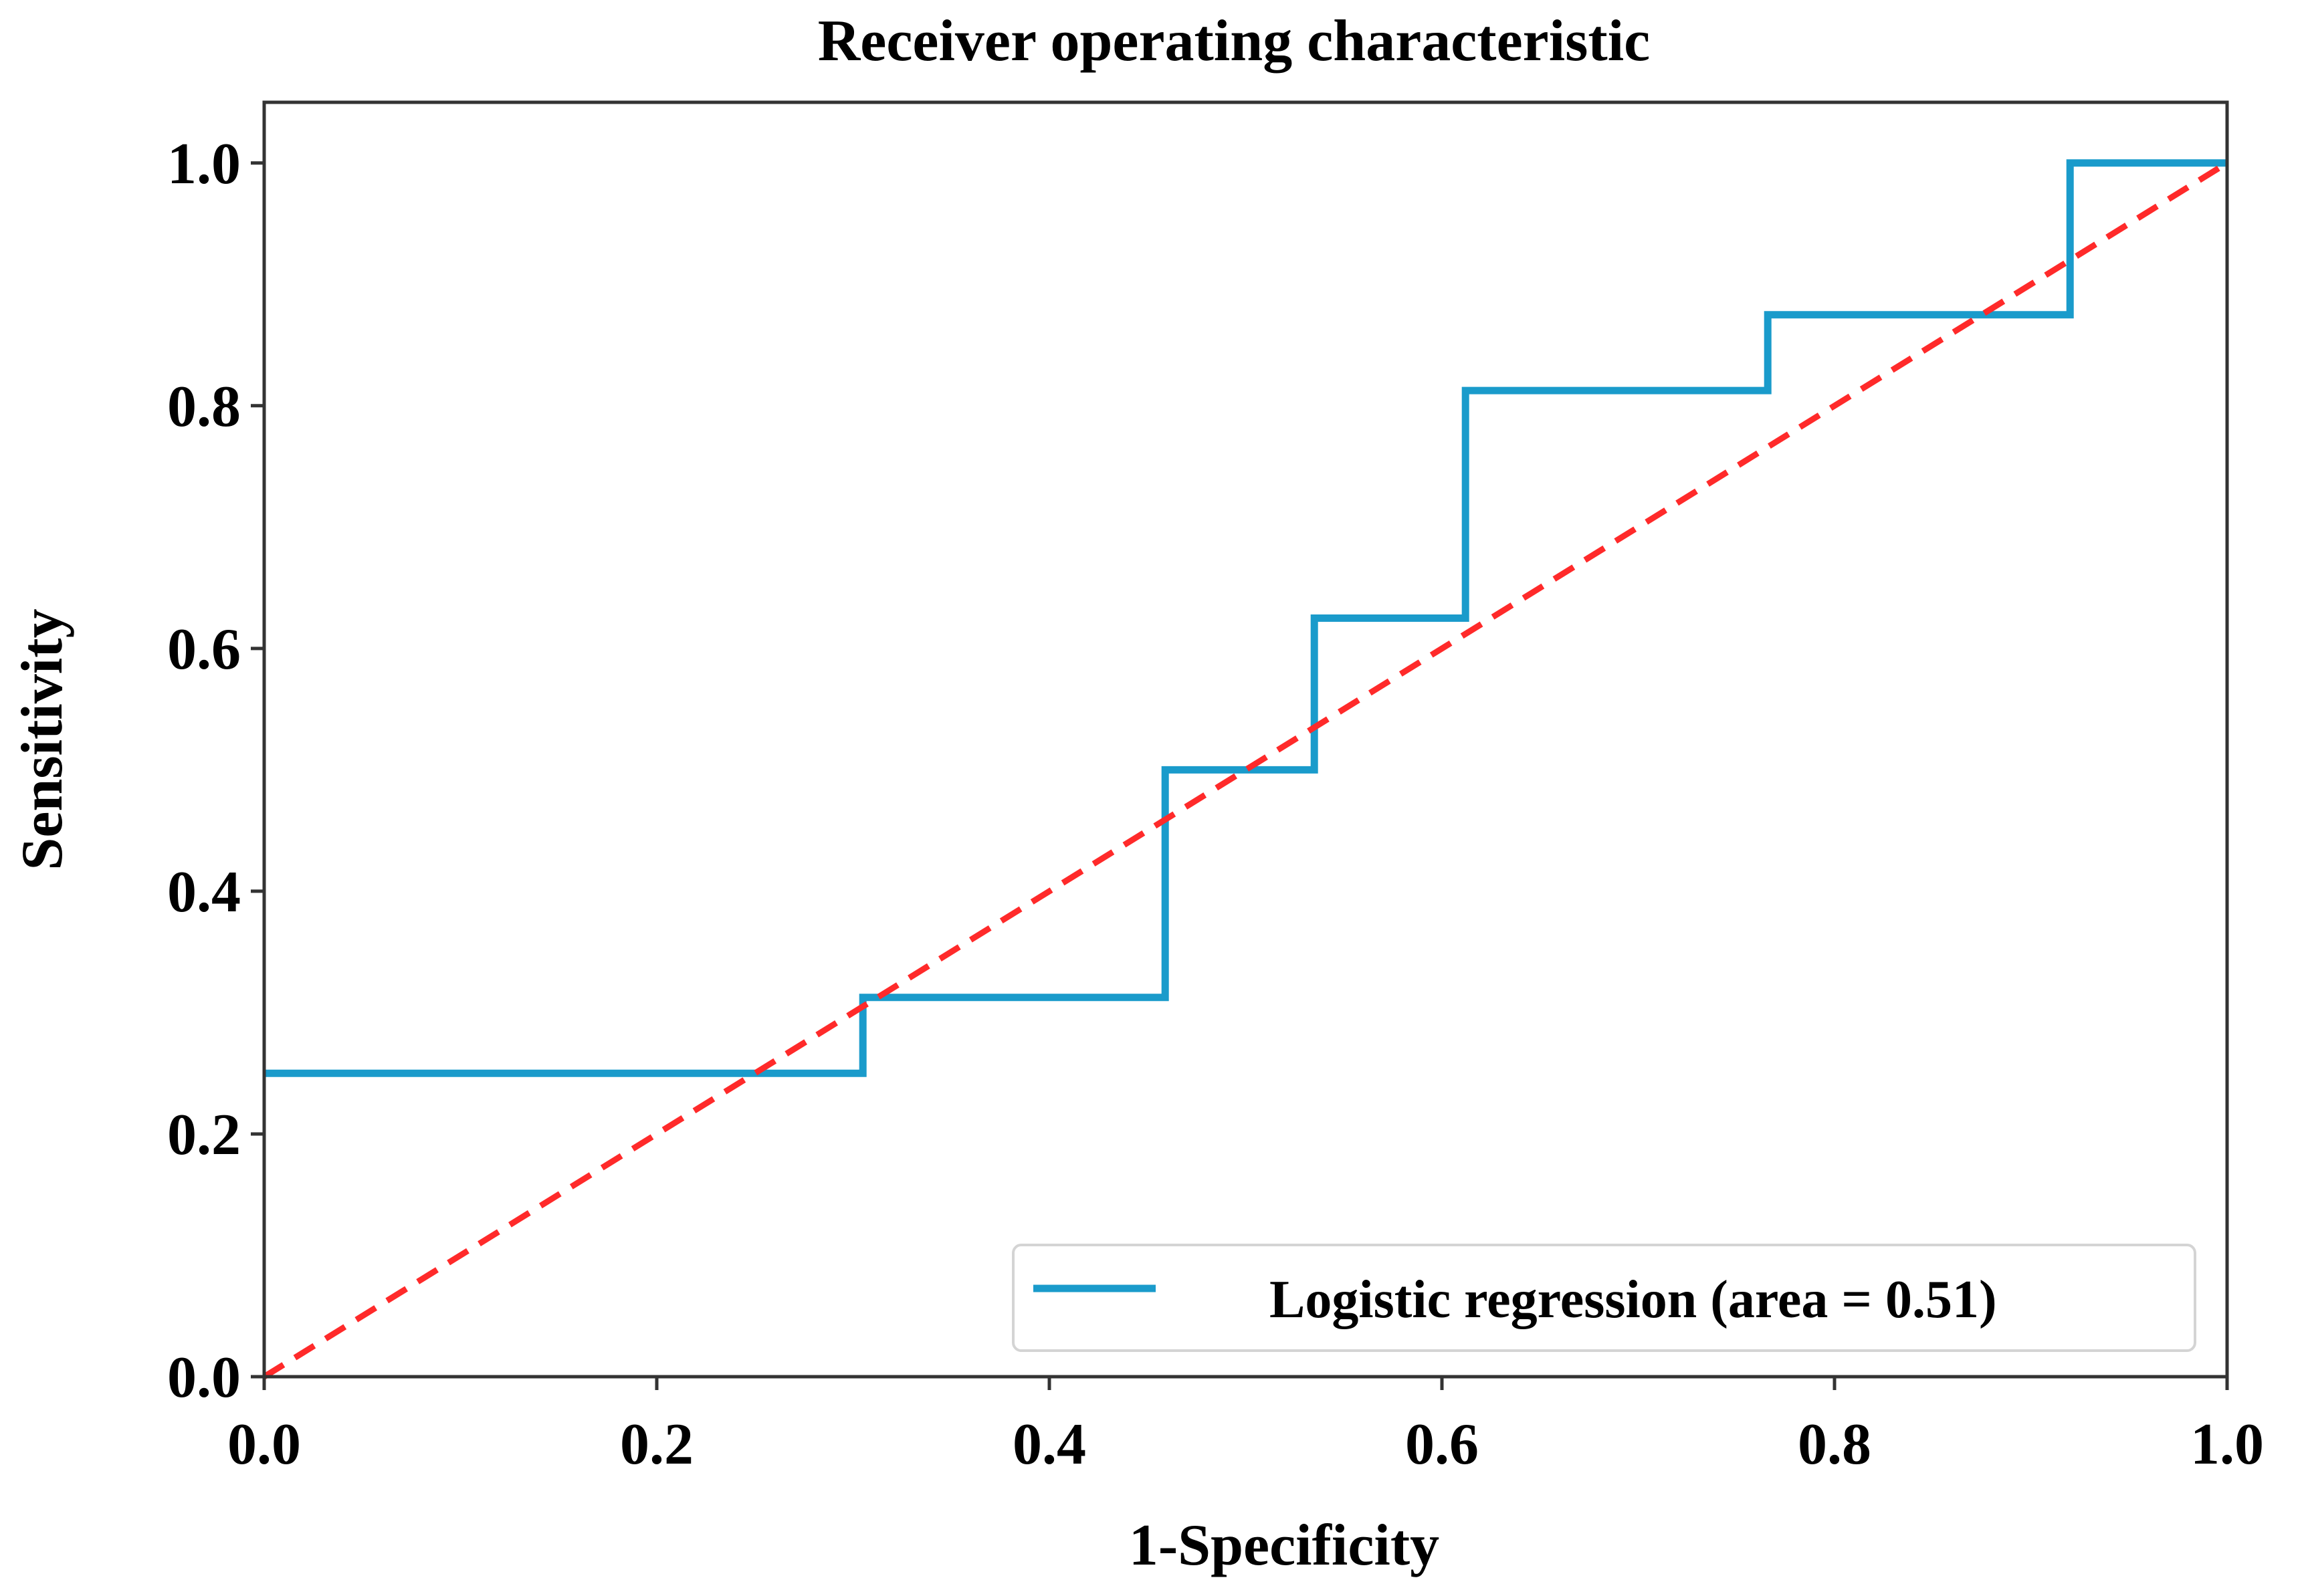 The image size is (2300, 1596). What do you see at coordinates (204, 1377) in the screenshot?
I see `y-tick-label: 0.0` at bounding box center [204, 1377].